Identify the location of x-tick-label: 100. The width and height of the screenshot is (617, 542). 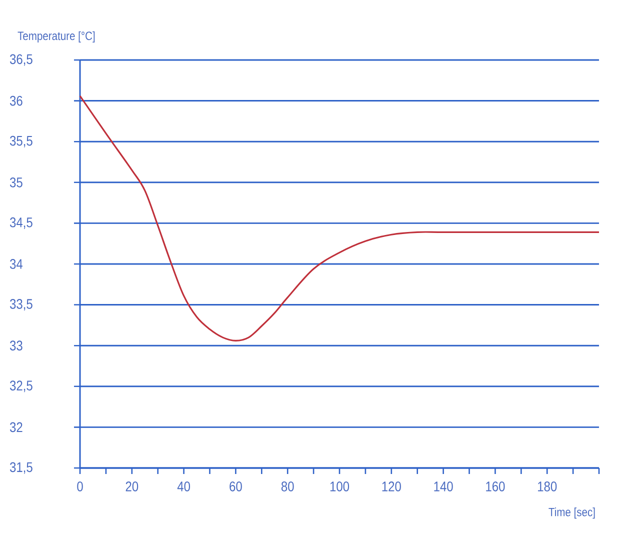
(340, 486).